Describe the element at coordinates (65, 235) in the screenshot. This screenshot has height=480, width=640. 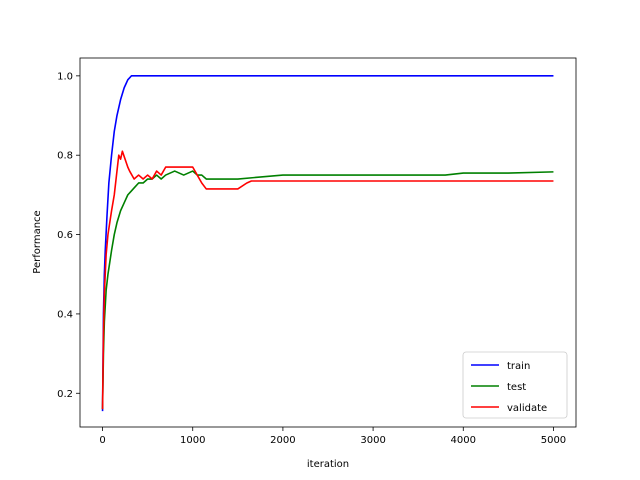
I see `y-tick-label: 0.6` at that location.